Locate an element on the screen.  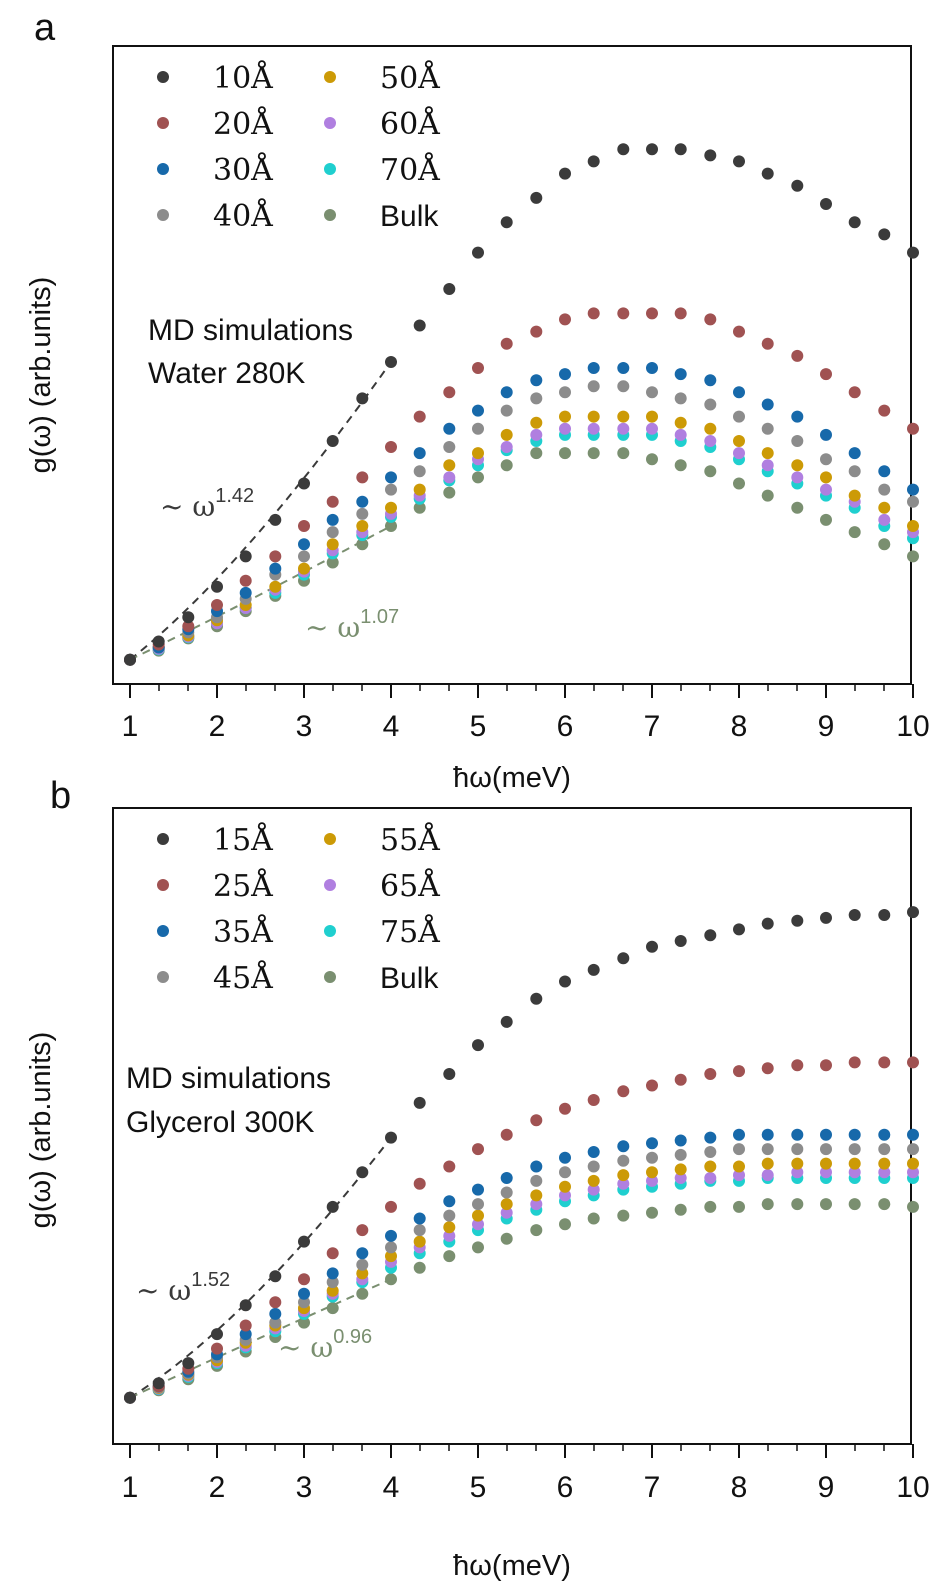
fit-text-steep-b: ~ ω is located at coordinates (163, 1290).